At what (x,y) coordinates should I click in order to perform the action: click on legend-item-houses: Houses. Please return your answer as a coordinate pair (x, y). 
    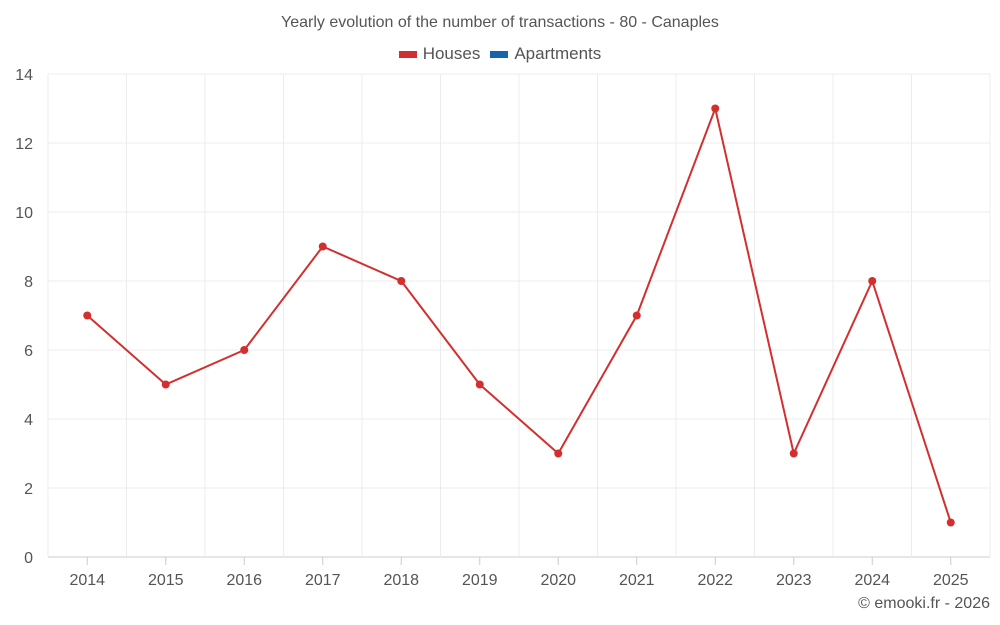
    Looking at the image, I should click on (439, 54).